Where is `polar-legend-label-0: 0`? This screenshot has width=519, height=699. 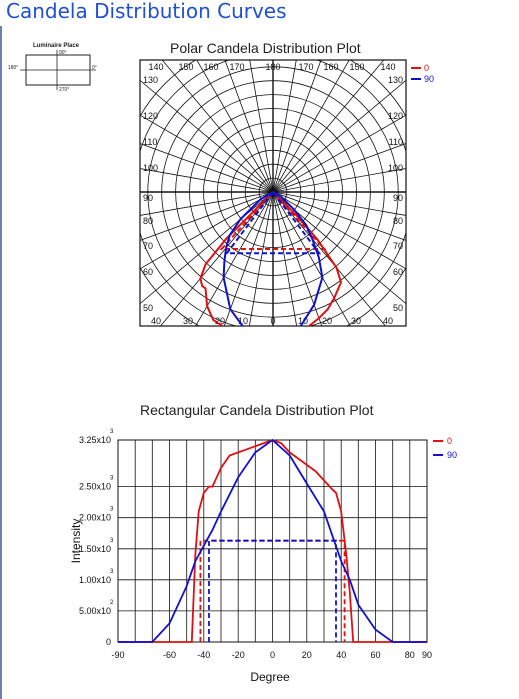
polar-legend-label-0: 0 is located at coordinates (426, 68).